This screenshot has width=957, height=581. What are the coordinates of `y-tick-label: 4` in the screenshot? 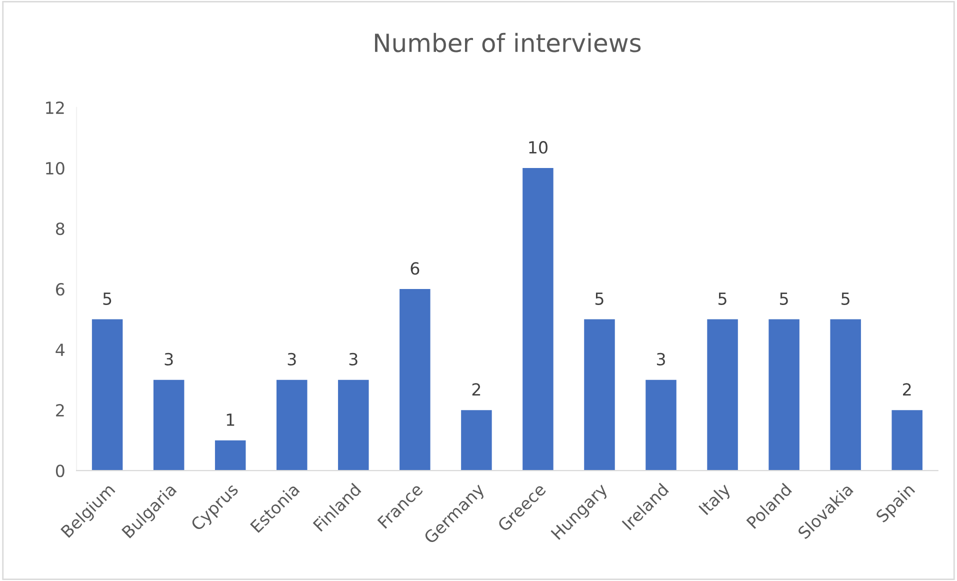 It's located at (60, 350).